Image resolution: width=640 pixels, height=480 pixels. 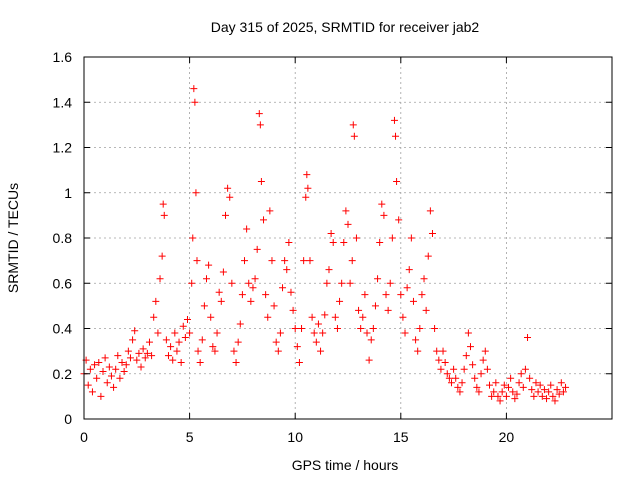 I want to click on y-tick-label: 0, so click(x=68, y=419).